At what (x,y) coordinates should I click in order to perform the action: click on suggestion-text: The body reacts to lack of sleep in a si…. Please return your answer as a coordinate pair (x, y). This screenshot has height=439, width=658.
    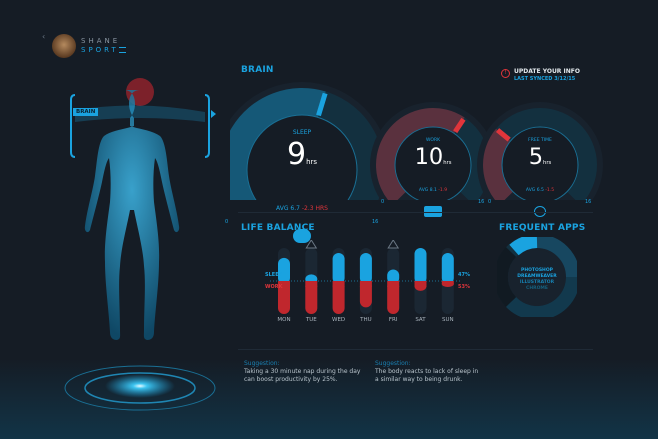
    Looking at the image, I should click on (427, 375).